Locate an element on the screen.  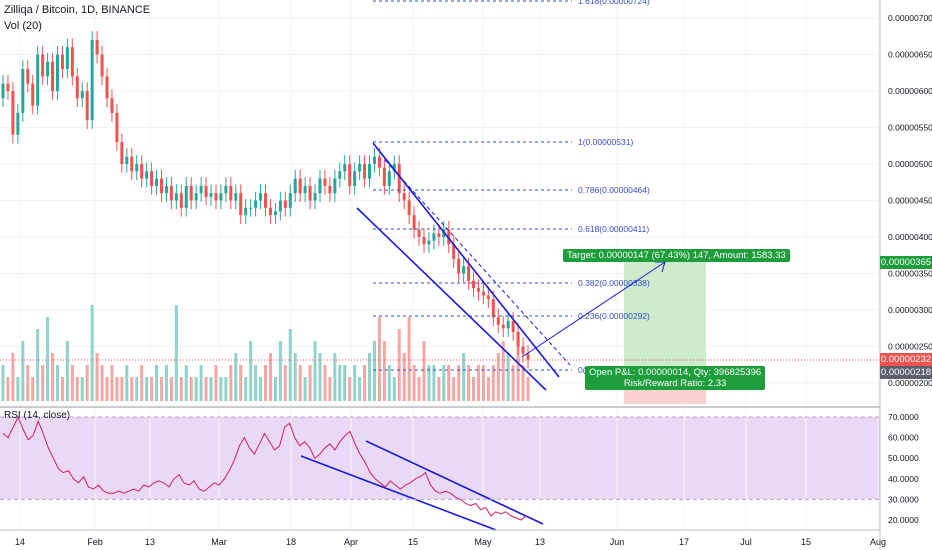
time-tick-label: Aug is located at coordinates (878, 542).